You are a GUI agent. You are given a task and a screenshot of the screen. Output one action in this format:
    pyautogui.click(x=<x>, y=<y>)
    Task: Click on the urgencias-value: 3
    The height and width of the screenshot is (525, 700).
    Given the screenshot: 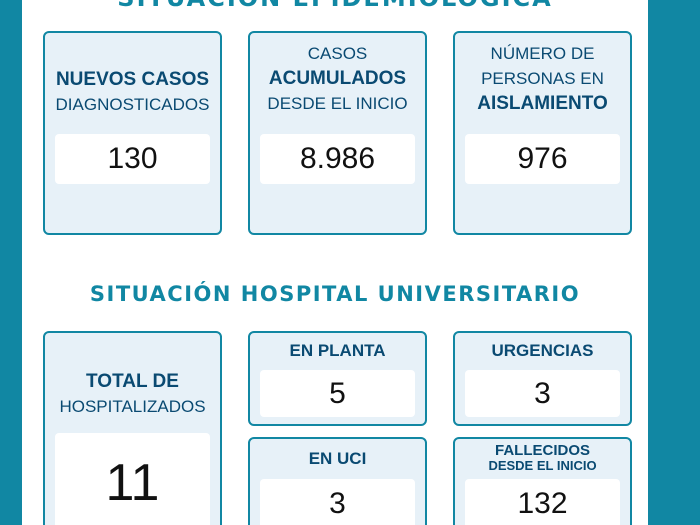 What is the action you would take?
    pyautogui.click(x=542, y=393)
    